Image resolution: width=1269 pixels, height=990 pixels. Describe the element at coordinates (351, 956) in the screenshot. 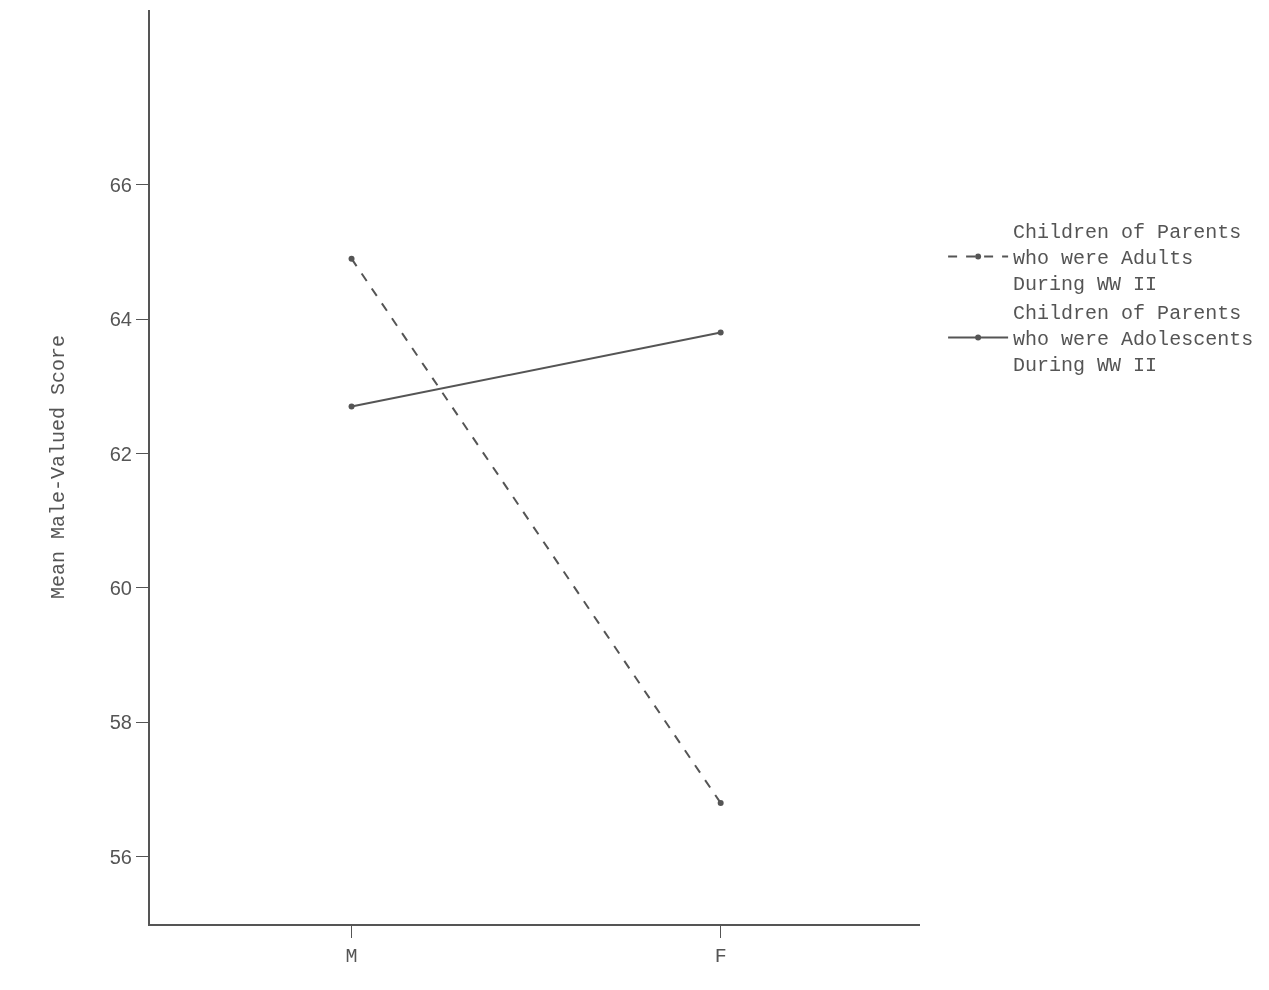

I see `x-tick-label: M` at that location.